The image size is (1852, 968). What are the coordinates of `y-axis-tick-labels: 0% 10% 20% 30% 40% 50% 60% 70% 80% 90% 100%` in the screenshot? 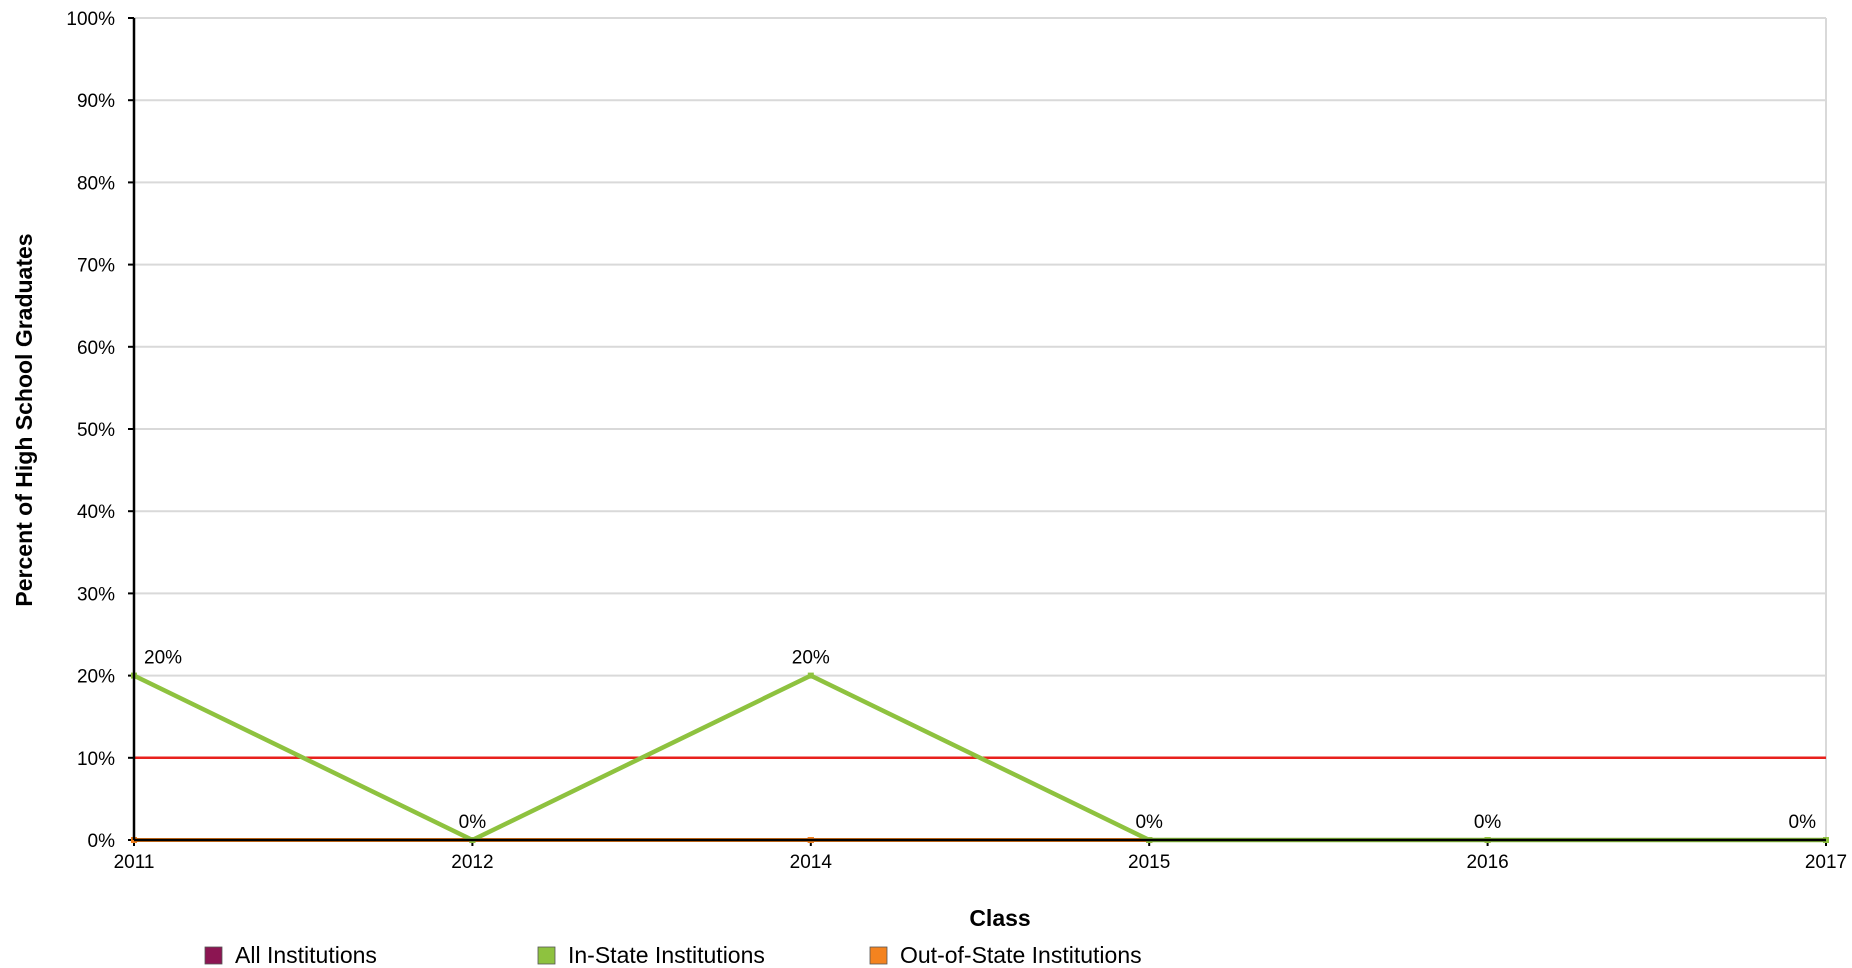 It's located at (100, 430).